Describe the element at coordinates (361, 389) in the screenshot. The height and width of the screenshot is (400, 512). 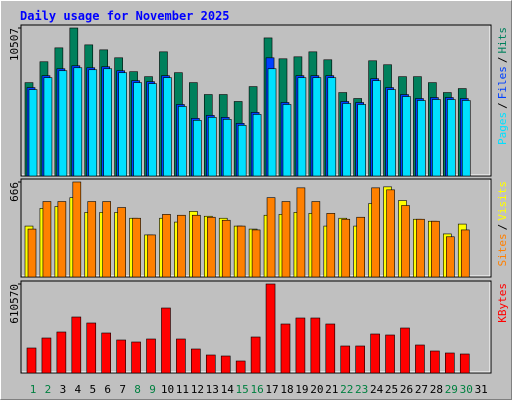
I see `x-tick-label: 23` at that location.